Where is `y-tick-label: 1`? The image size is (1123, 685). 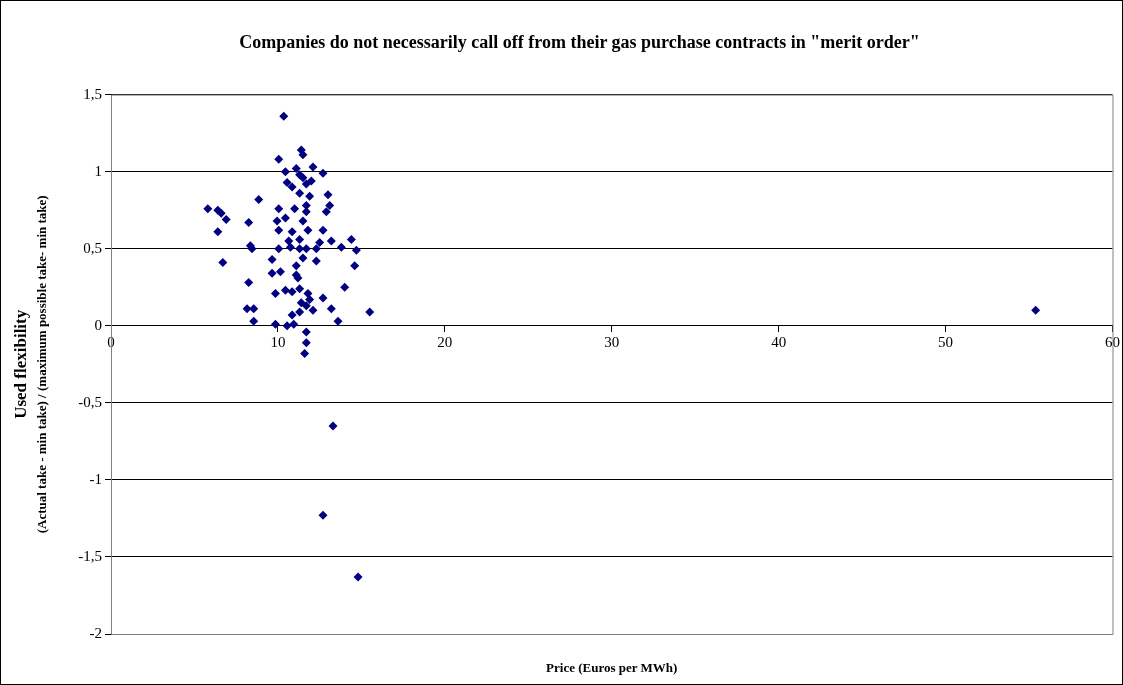 y-tick-label: 1 is located at coordinates (98, 170).